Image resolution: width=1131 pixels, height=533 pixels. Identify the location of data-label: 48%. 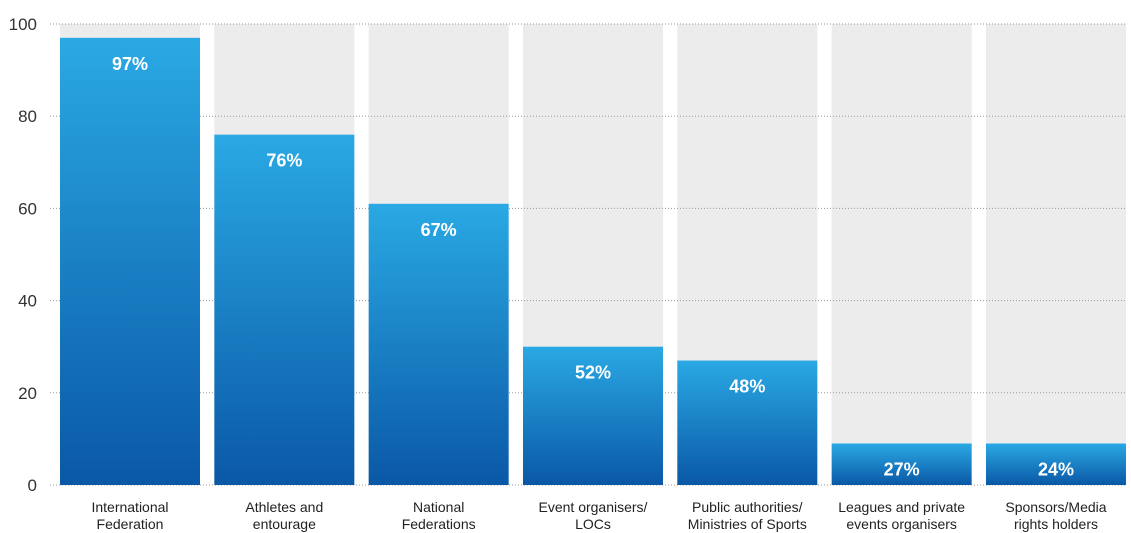
(747, 387).